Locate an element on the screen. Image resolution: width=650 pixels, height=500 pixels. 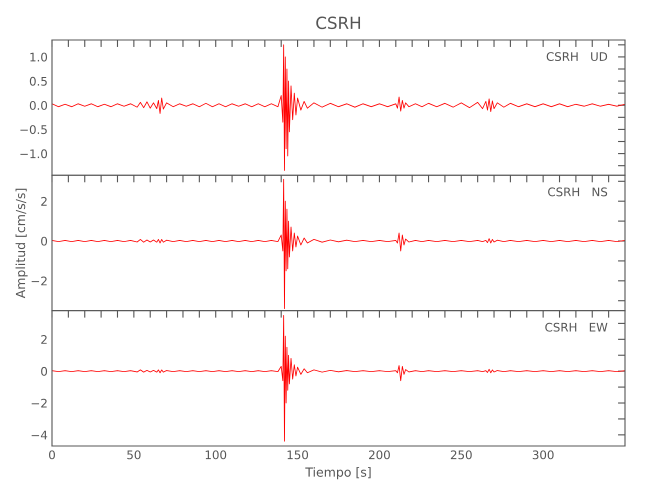
y-tick-label: 0.5 is located at coordinates (38, 81).